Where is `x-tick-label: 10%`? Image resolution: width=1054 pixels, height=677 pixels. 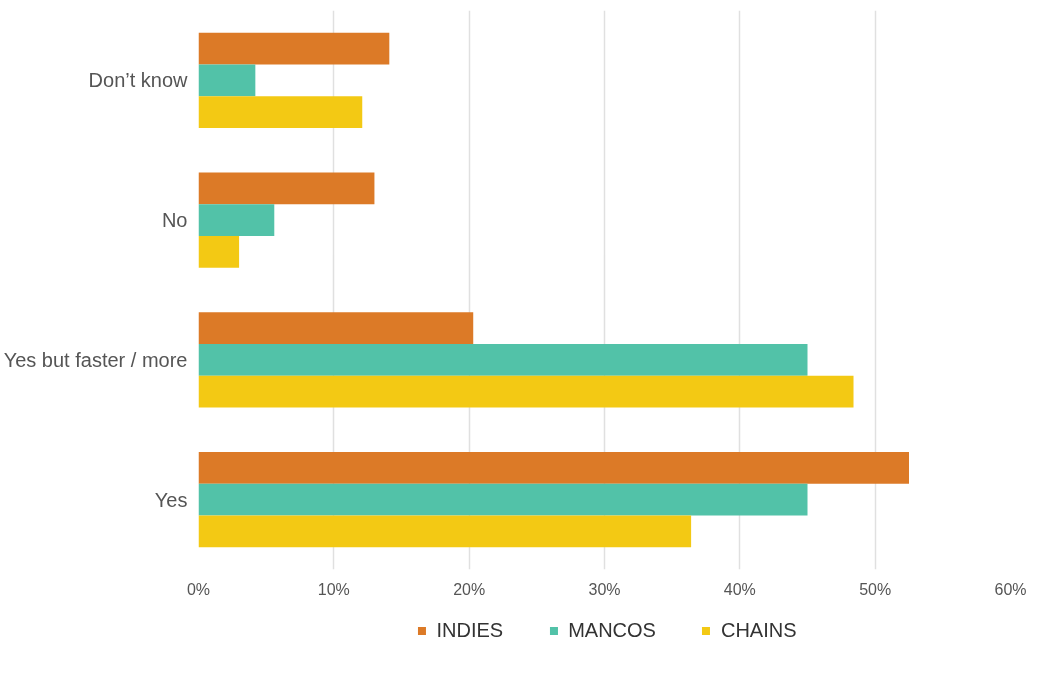 x-tick-label: 10% is located at coordinates (333, 589).